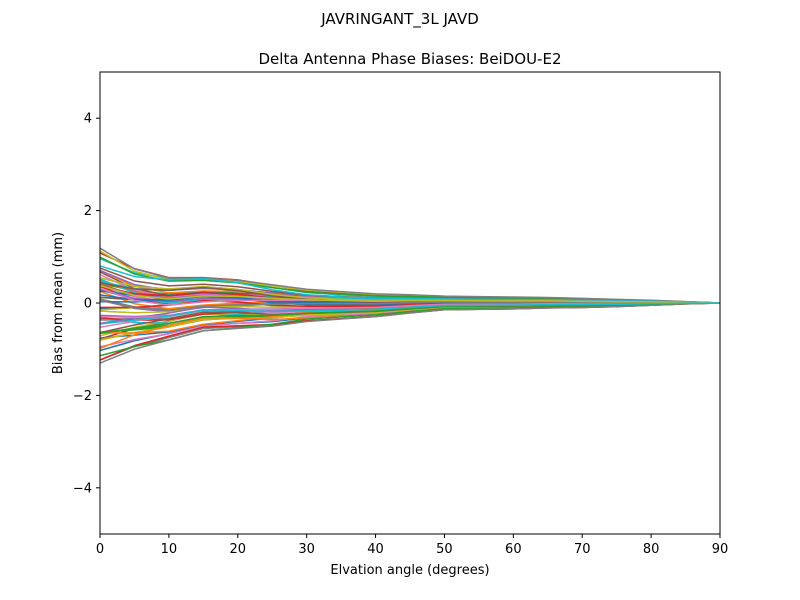 The width and height of the screenshot is (800, 600). I want to click on y-axis-ticks: −4 −2 0 2 4, so click(86, 304).